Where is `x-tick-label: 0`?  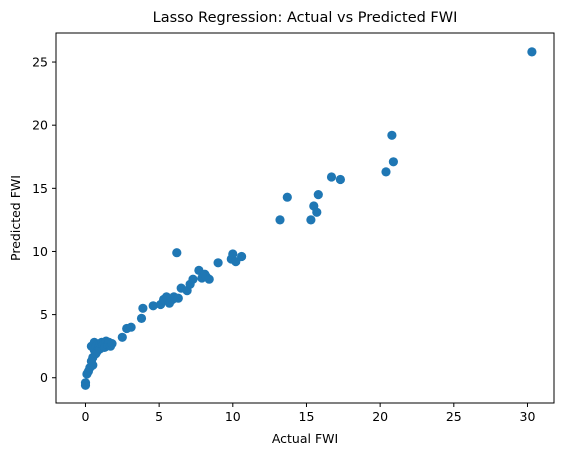
x-tick-label: 0 is located at coordinates (85, 416).